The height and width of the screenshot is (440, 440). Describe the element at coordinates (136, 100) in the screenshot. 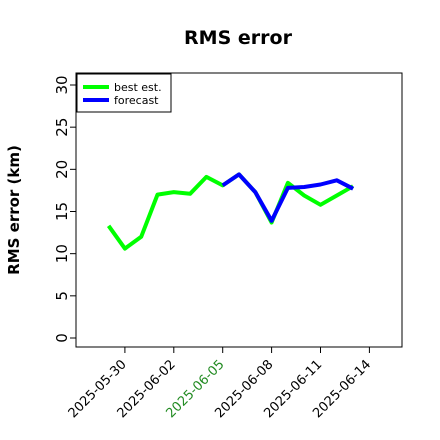

I see `legend-label: forecast` at that location.